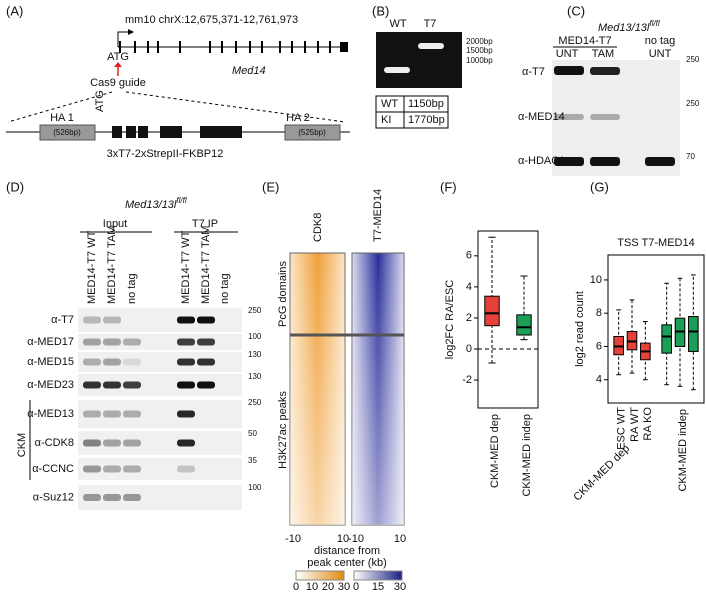  Describe the element at coordinates (419, 60) in the screenshot. I see `gel` at that location.